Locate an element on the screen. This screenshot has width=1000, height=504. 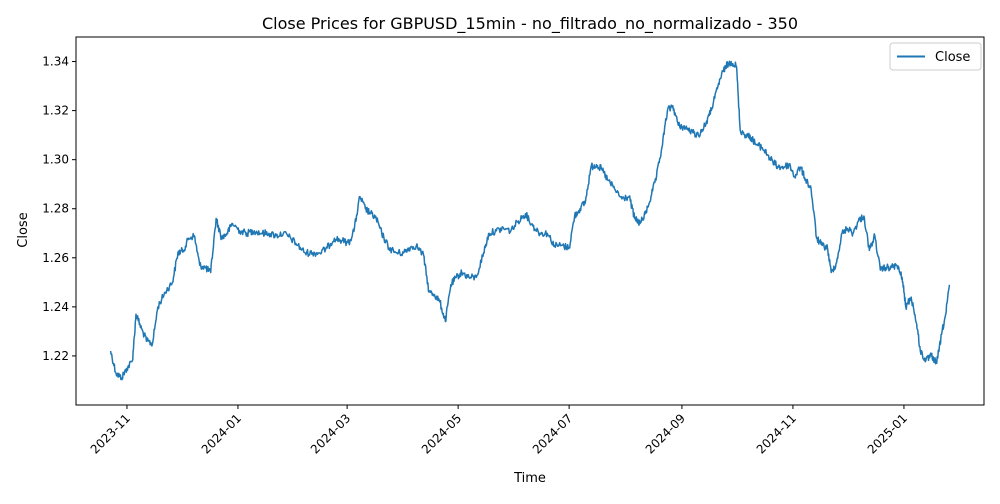
y-tick-label: 1.22 is located at coordinates (55, 356).